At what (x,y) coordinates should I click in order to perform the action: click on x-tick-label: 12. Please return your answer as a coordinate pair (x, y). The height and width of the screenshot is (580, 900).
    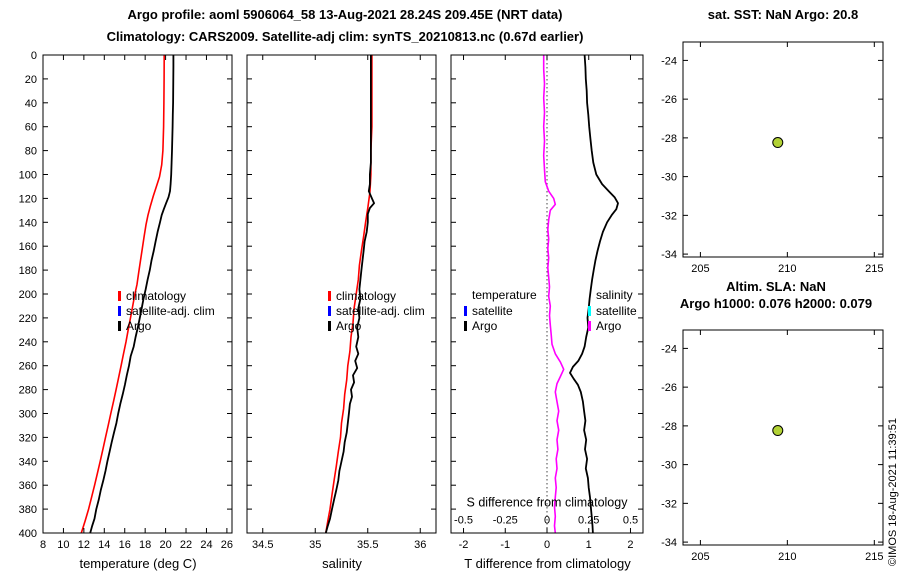
    Looking at the image, I should click on (84, 545).